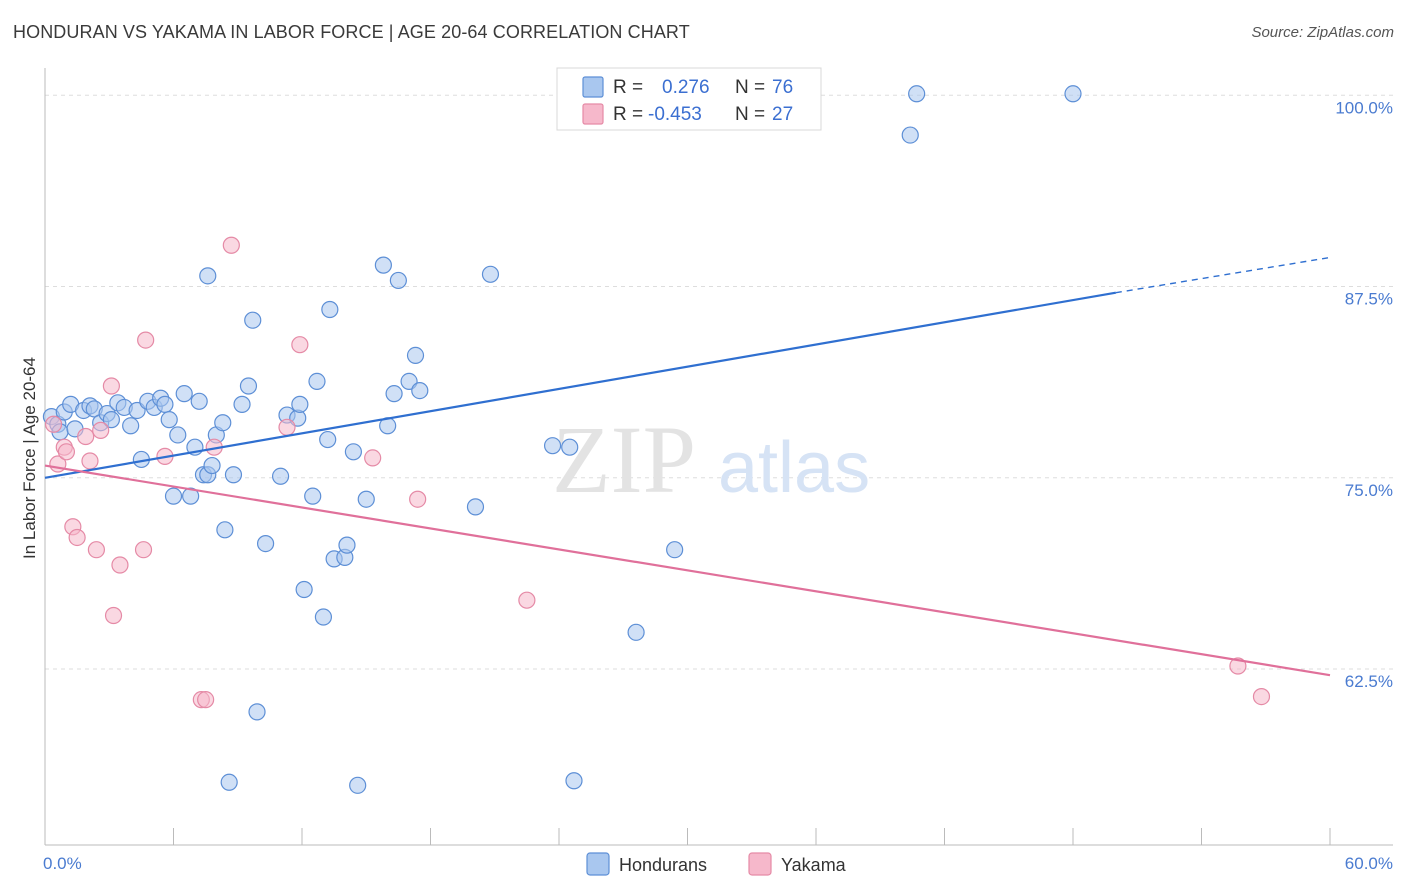 The image size is (1406, 892). Describe the element at coordinates (1223, 275) in the screenshot. I see `honduran-trend-extension` at that location.